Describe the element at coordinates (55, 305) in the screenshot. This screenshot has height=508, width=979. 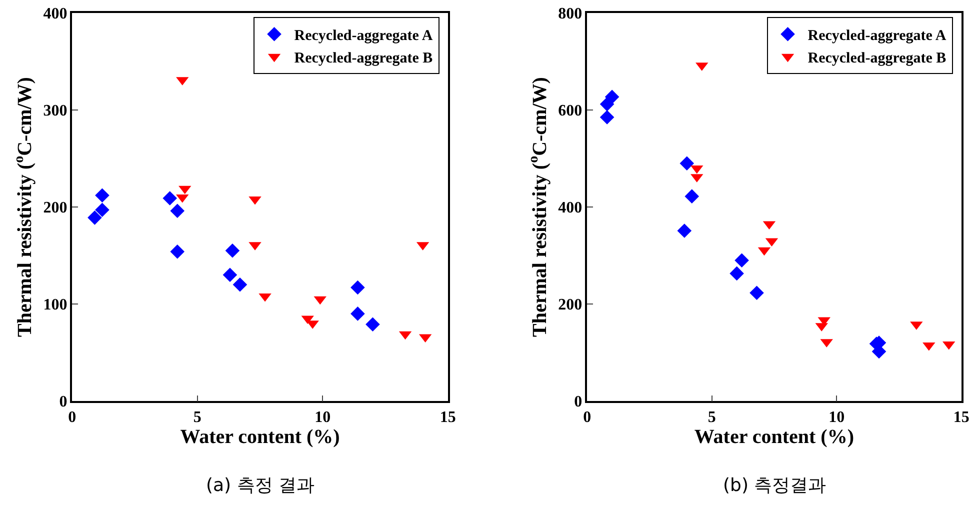
I see `y-tick-label: 100` at that location.